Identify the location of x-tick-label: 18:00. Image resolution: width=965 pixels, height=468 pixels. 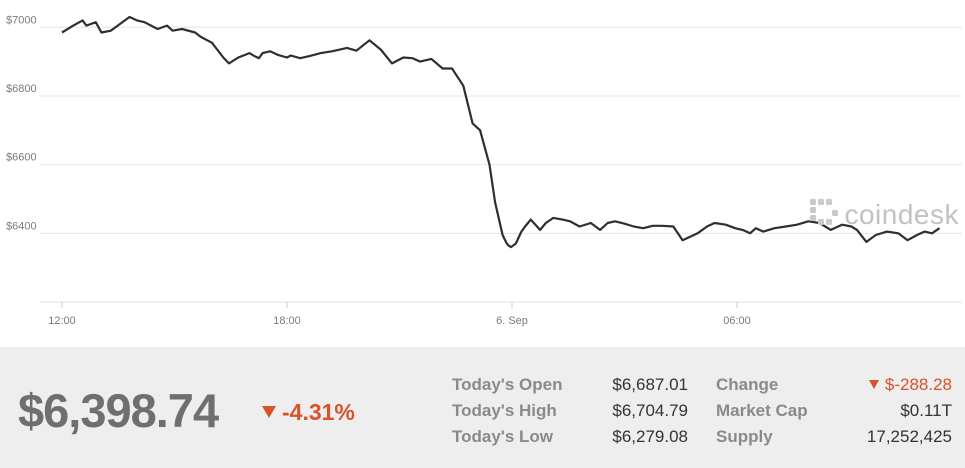
(287, 321).